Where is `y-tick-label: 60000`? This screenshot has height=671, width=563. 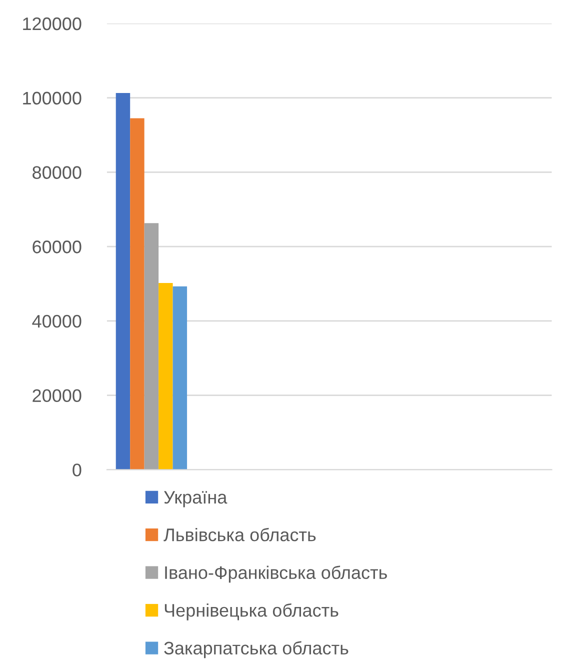 y-tick-label: 60000 is located at coordinates (57, 247).